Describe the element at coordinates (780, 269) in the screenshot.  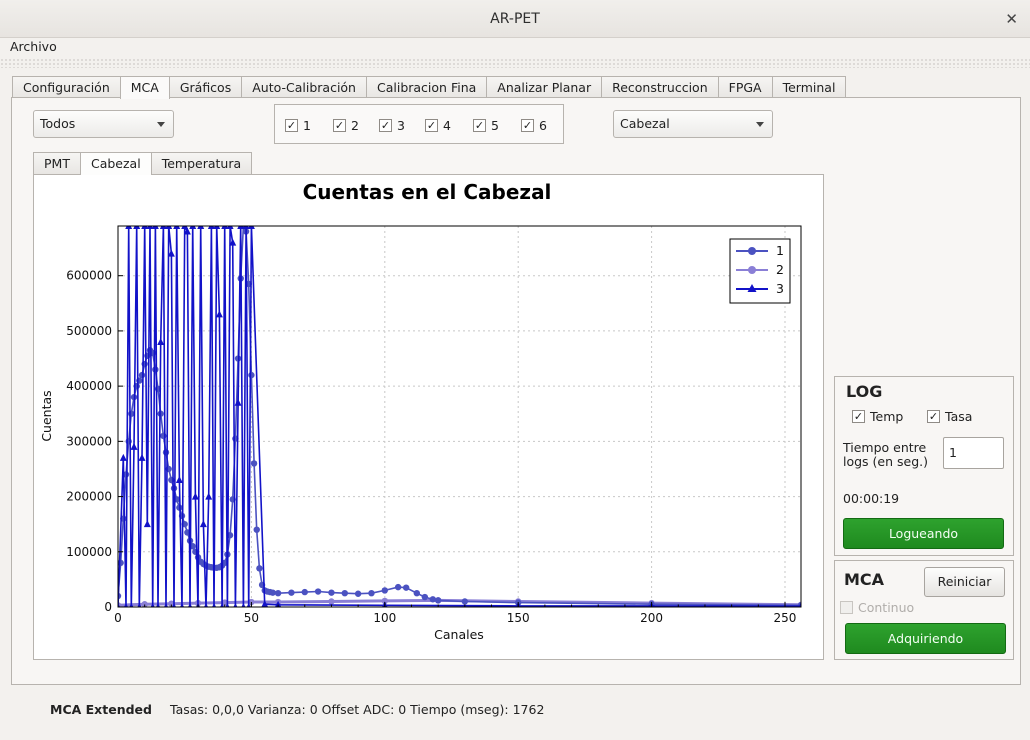
I see `legend-label-2: 2` at that location.